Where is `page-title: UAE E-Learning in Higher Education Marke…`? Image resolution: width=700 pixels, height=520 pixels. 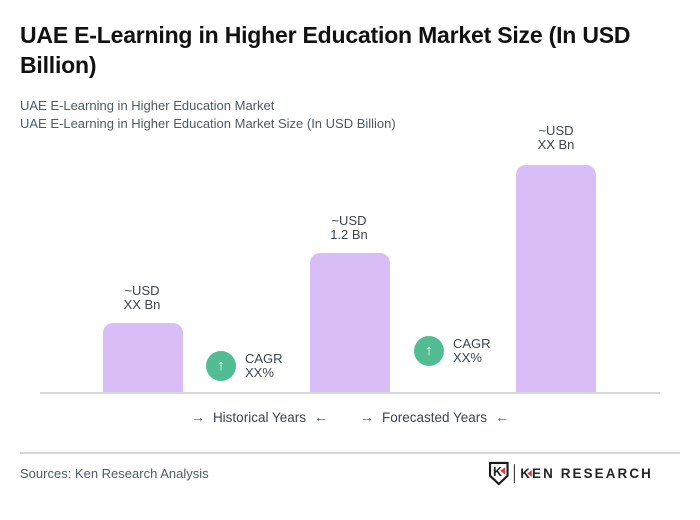
page-title: UAE E-Learning in Higher Education Marke… is located at coordinates (325, 50).